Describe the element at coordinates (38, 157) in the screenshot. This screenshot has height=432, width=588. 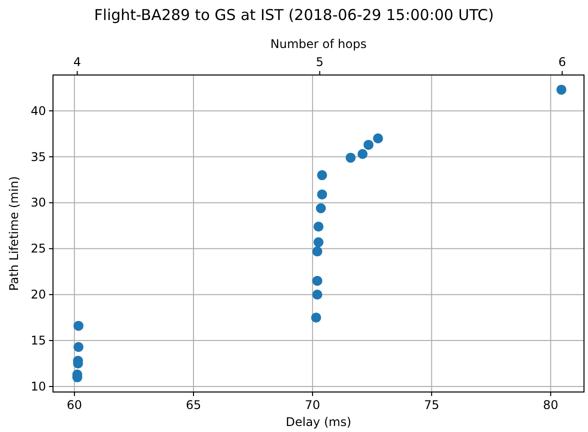
I see `y-tick-label: 35` at that location.